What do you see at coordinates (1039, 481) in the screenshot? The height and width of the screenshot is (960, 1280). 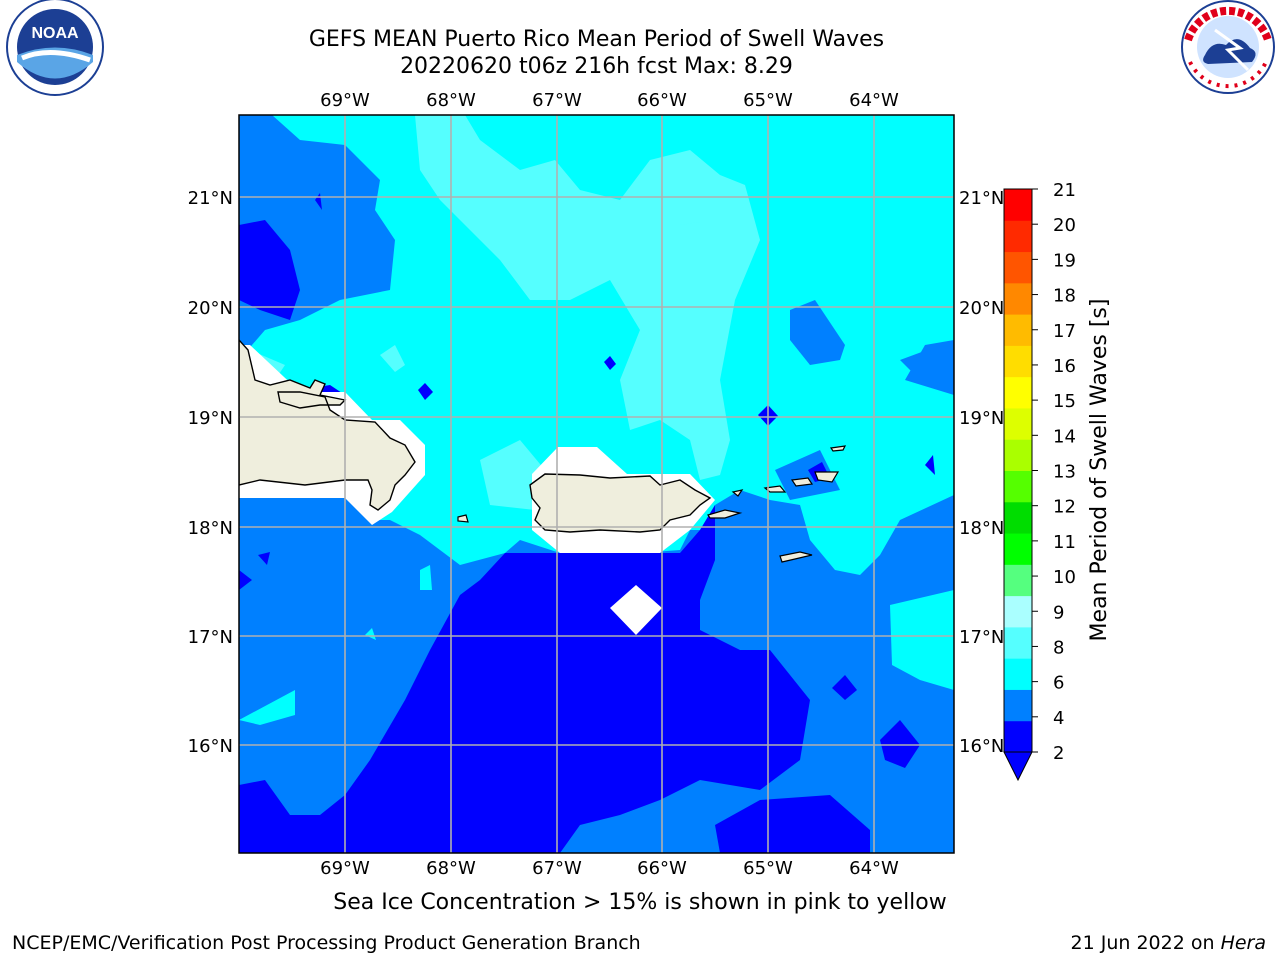 I see `colorbar: 2 4 6 8 9 10 11 12 13 14 15 16 17 18 19 20 21` at bounding box center [1039, 481].